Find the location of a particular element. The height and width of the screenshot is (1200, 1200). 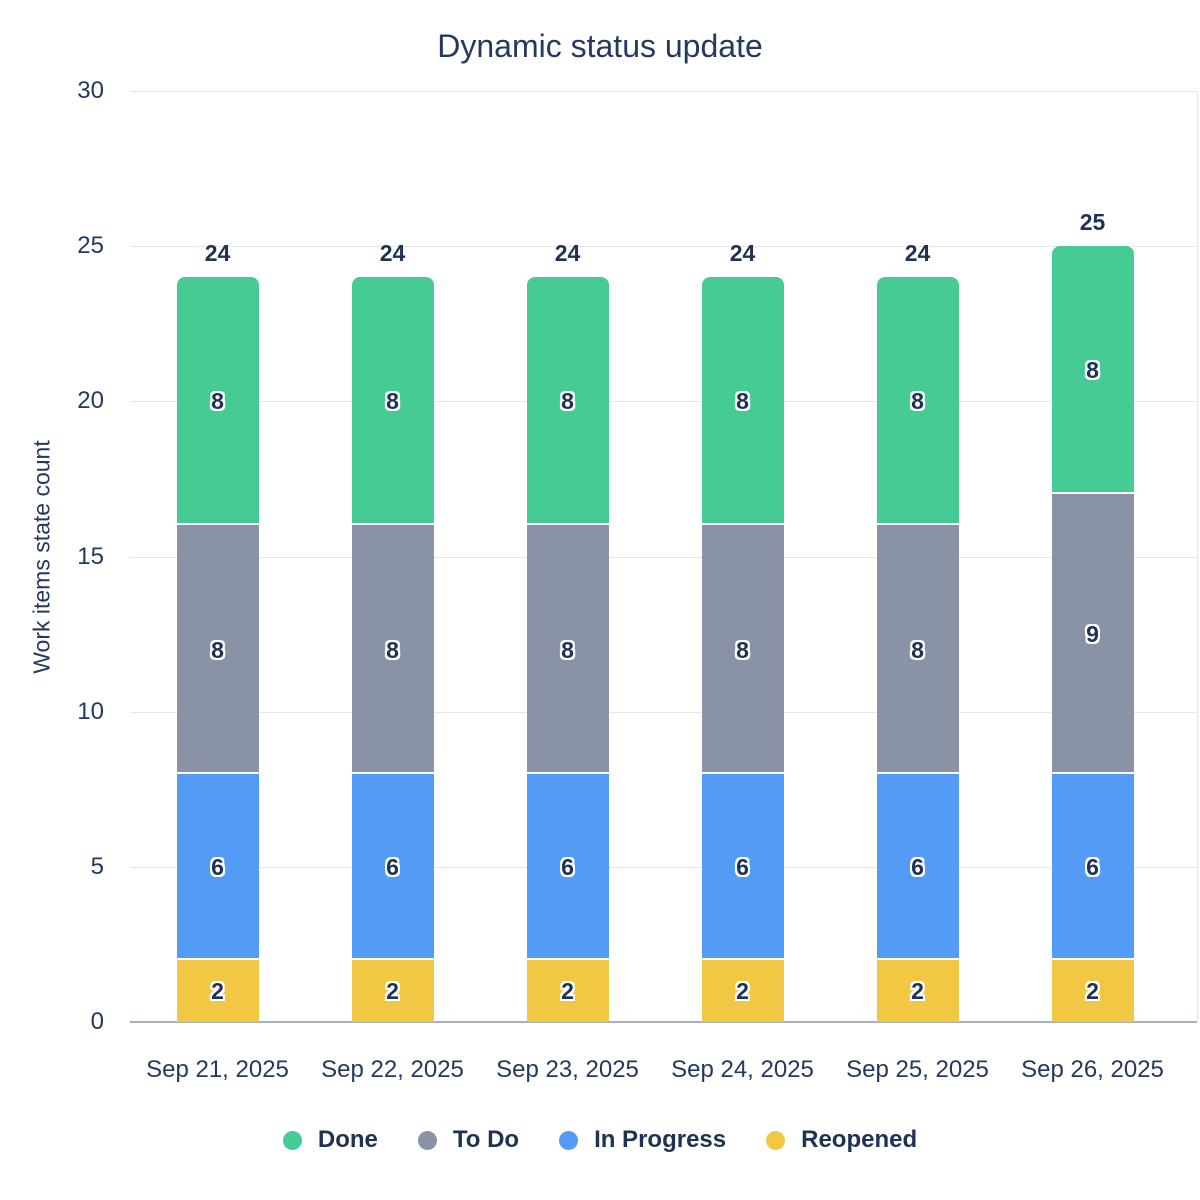

x-axis-label: Sep 23, 2025 is located at coordinates (567, 1069).